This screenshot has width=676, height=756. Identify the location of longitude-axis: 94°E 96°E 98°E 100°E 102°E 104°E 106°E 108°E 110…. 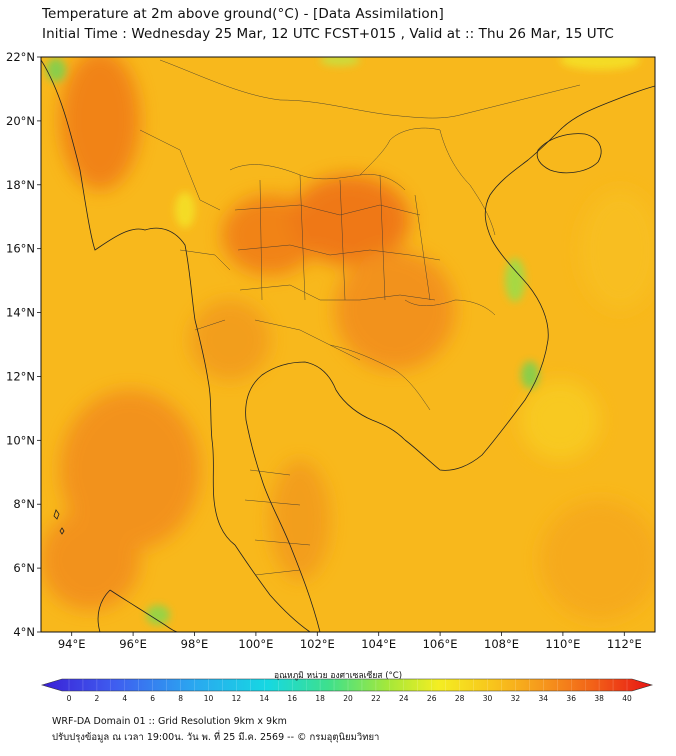
(350, 641).